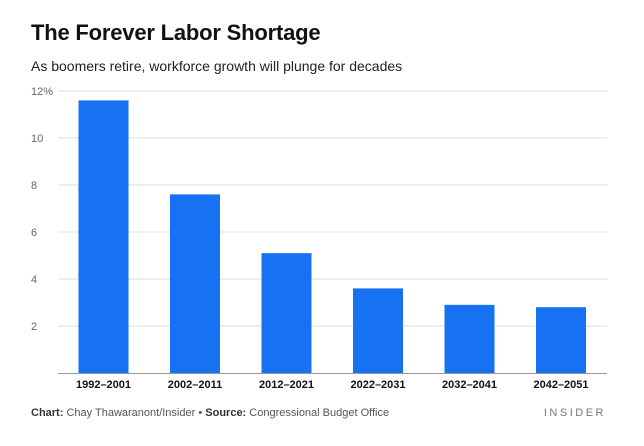 The height and width of the screenshot is (446, 644). I want to click on y-tick-label: 4, so click(34, 280).